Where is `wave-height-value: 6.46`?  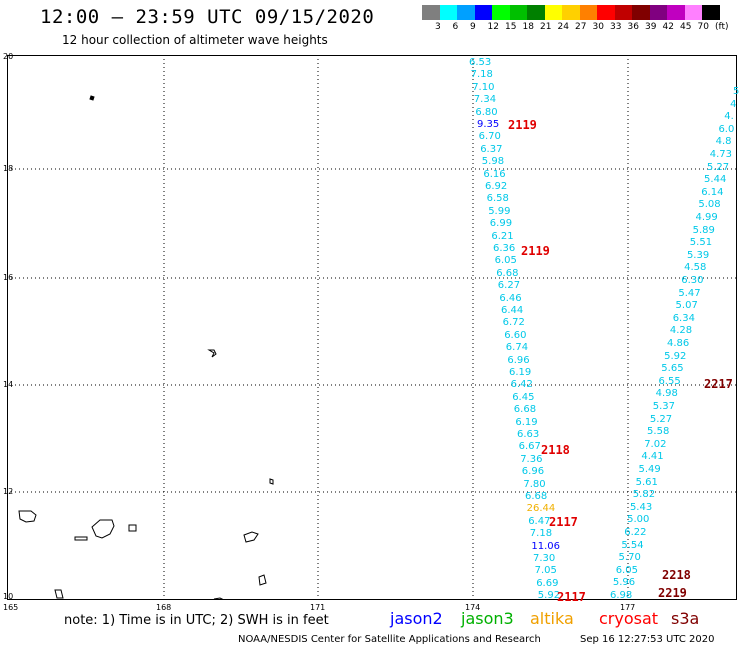
wave-height-value: 6.46 is located at coordinates (510, 298).